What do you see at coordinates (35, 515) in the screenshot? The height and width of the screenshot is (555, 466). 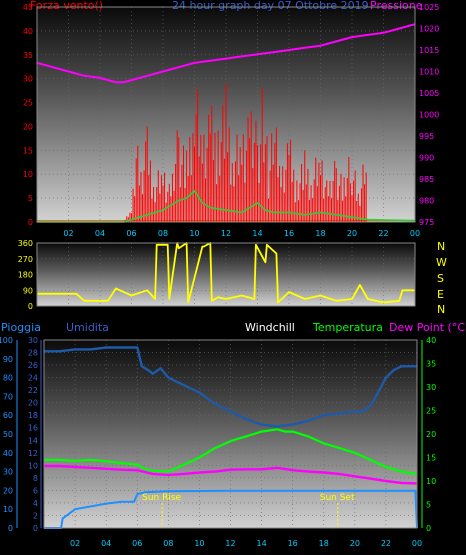 I see `humidity-tick-label: 2` at bounding box center [35, 515].